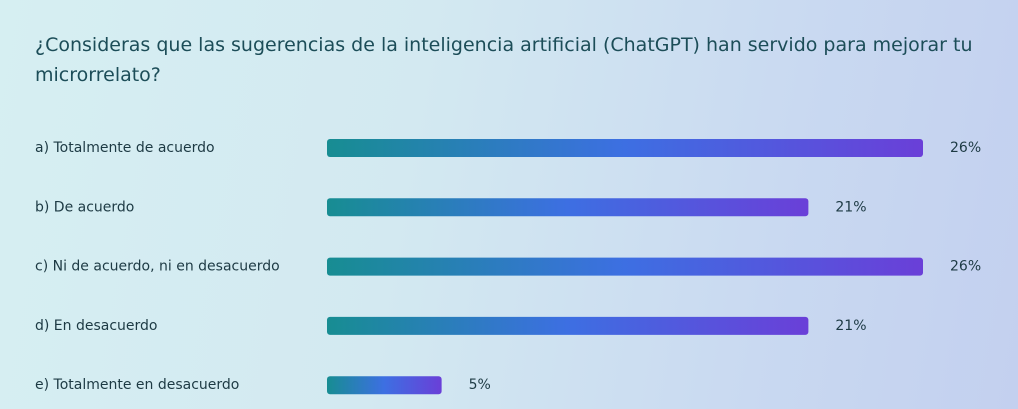 This screenshot has width=1018, height=409. I want to click on category-label: c) Ni de acuerdo, ni en desacuerdo, so click(157, 267).